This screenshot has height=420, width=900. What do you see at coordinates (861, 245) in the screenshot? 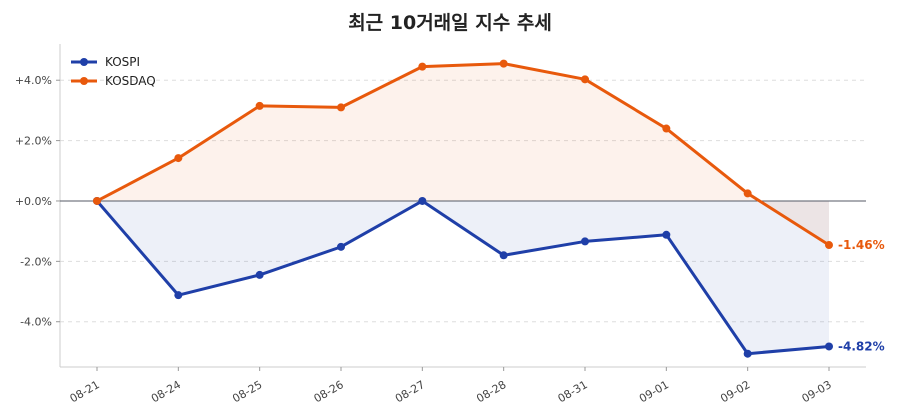
I see `end-value-label-kosdaq: -1.46%` at bounding box center [861, 245].